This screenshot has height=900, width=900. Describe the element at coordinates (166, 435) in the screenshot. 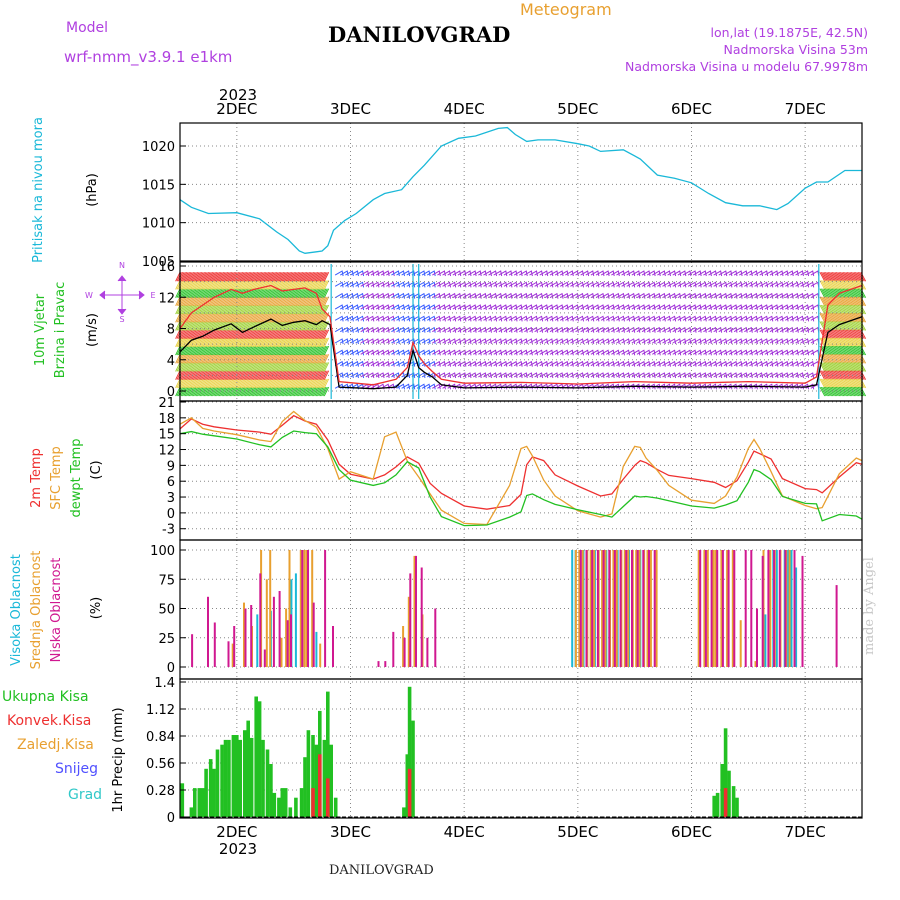

I see `y-tick-label: 15` at that location.